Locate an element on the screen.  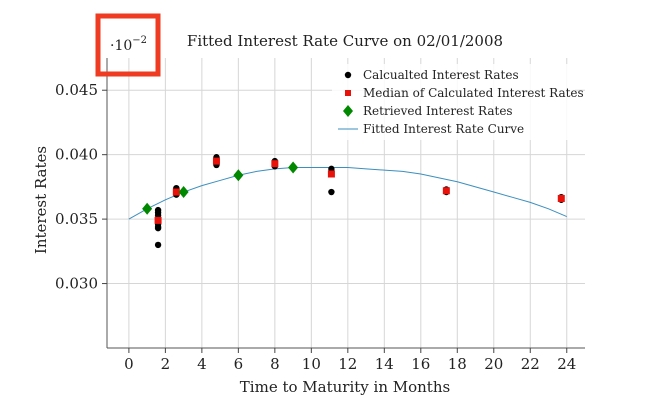
legend-square-marker is located at coordinates (348, 93).